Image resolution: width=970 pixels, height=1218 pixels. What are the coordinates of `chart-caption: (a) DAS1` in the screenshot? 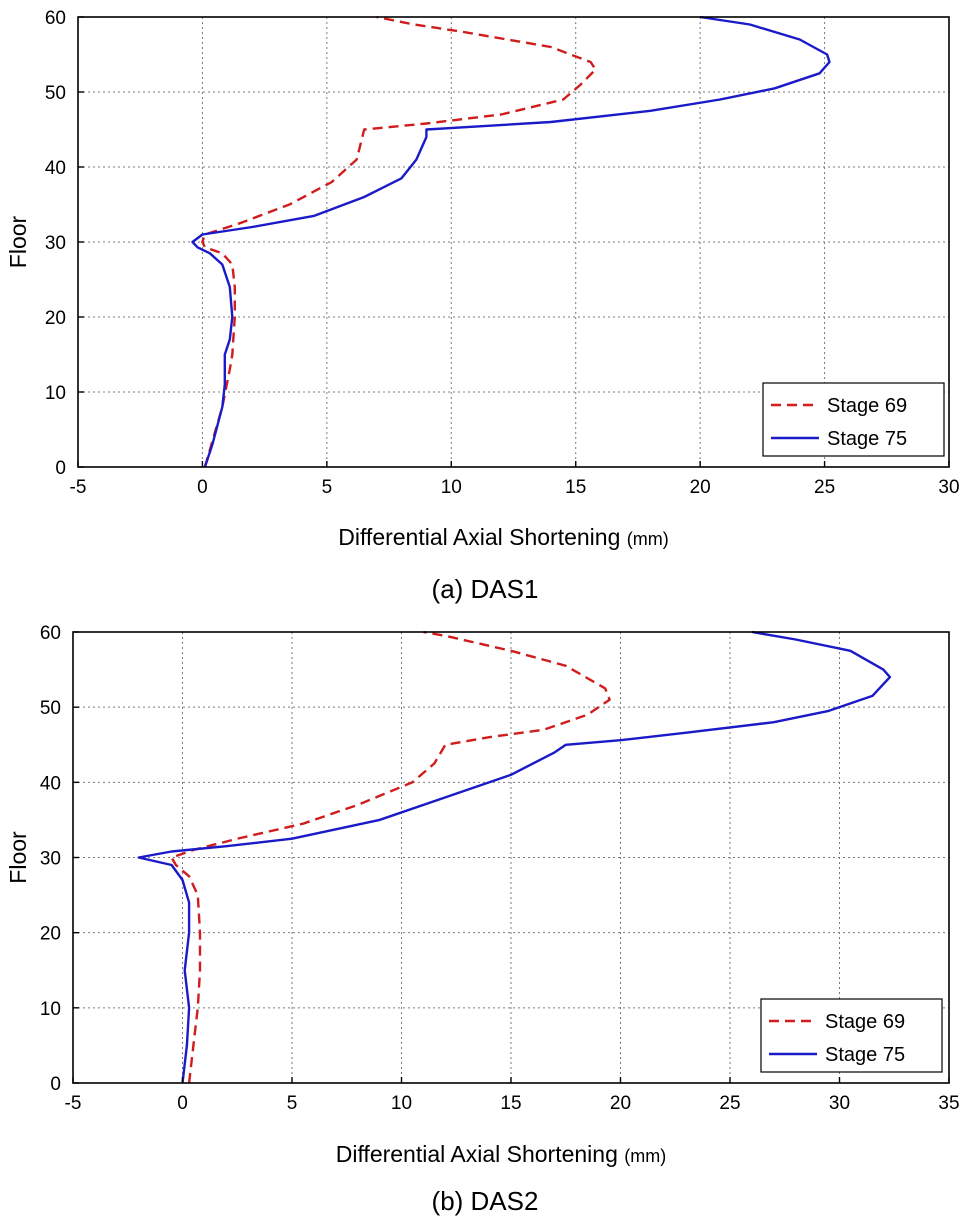 It's located at (485, 589).